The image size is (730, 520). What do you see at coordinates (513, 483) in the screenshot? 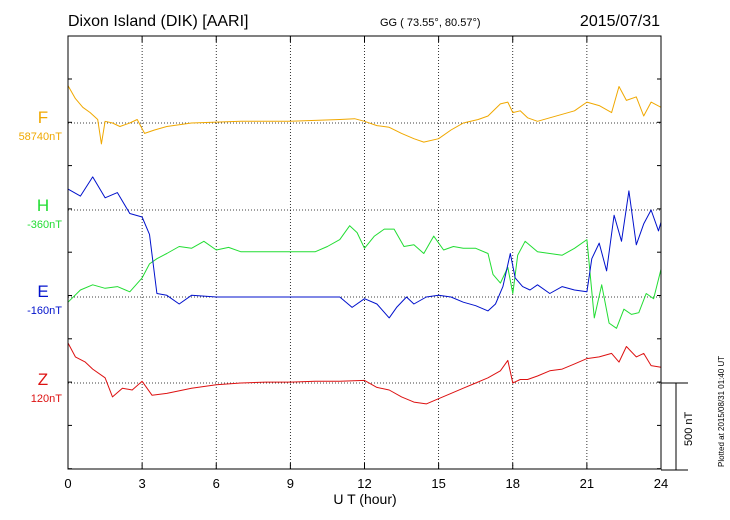
I see `x-tick-label: 18` at bounding box center [513, 483].